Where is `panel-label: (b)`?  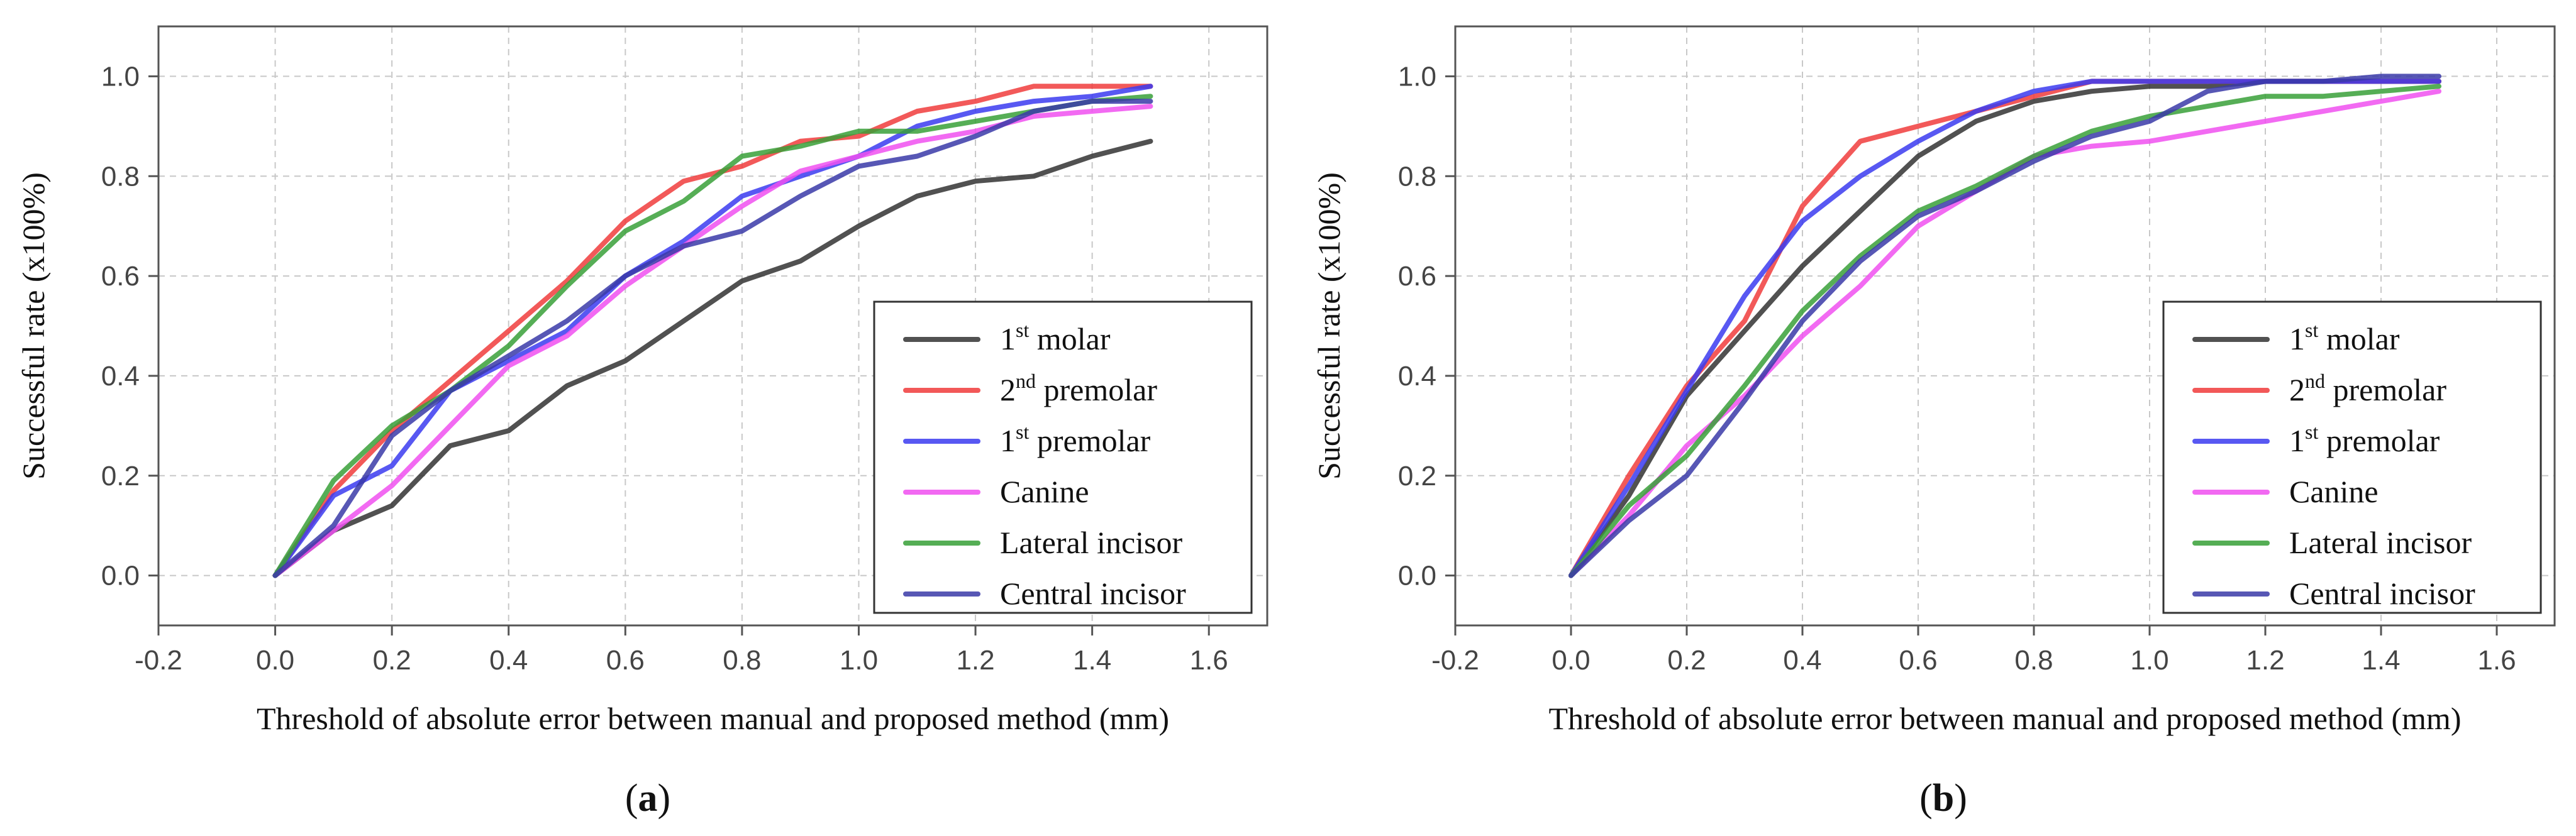
panel-label: (b) is located at coordinates (1943, 798).